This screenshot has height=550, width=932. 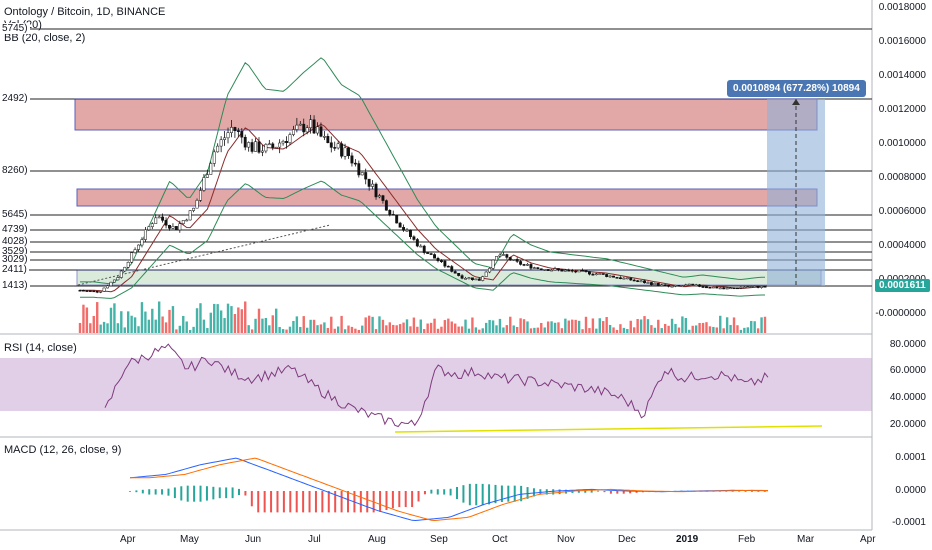 I want to click on level-label: 8260), so click(x=15, y=170).